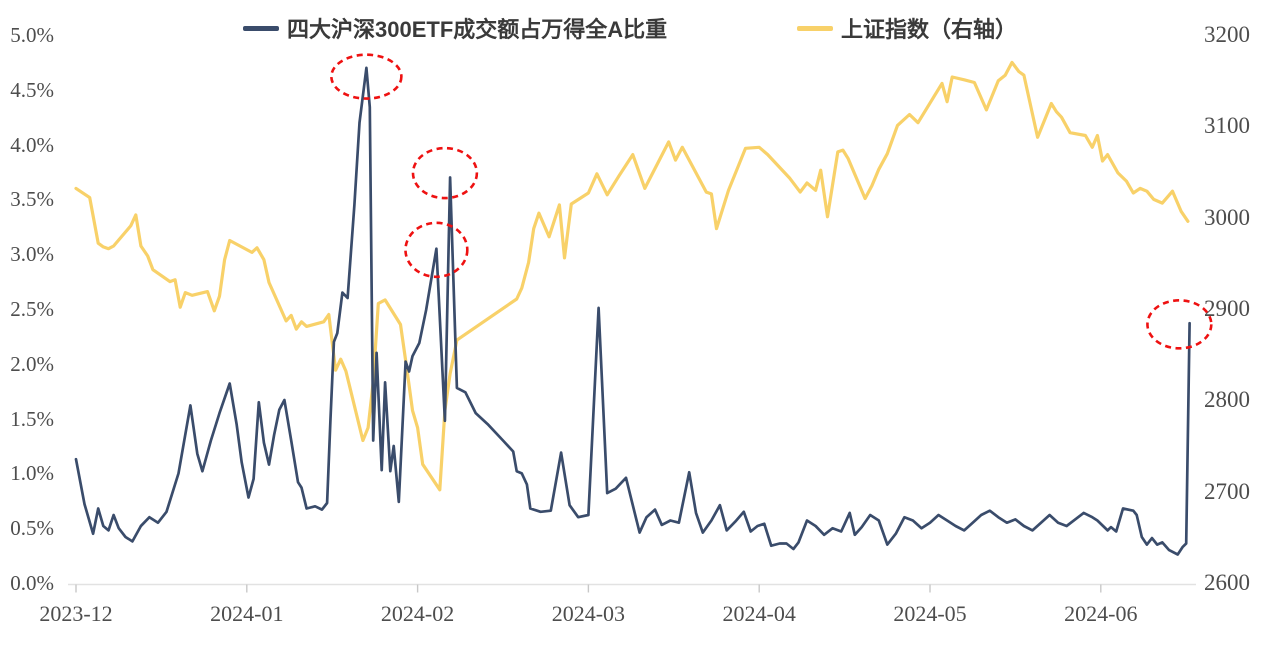  I want to click on y-right-tick-label: 2900, so click(1227, 308).